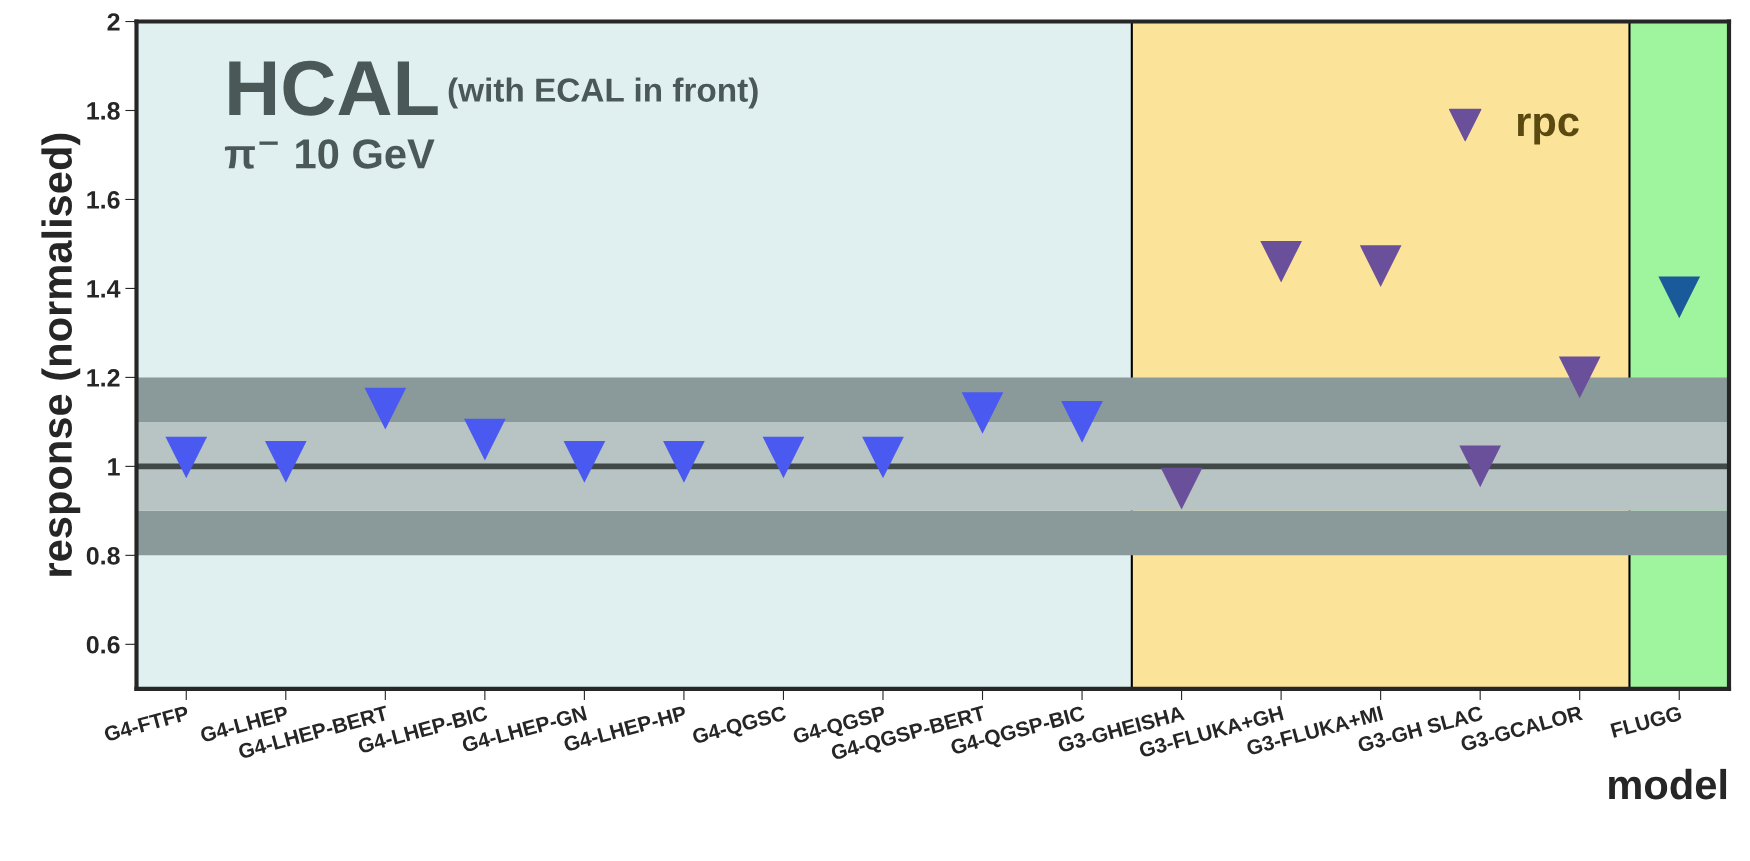 This screenshot has width=1750, height=861. I want to click on y-tick-label: 1.8, so click(103, 111).